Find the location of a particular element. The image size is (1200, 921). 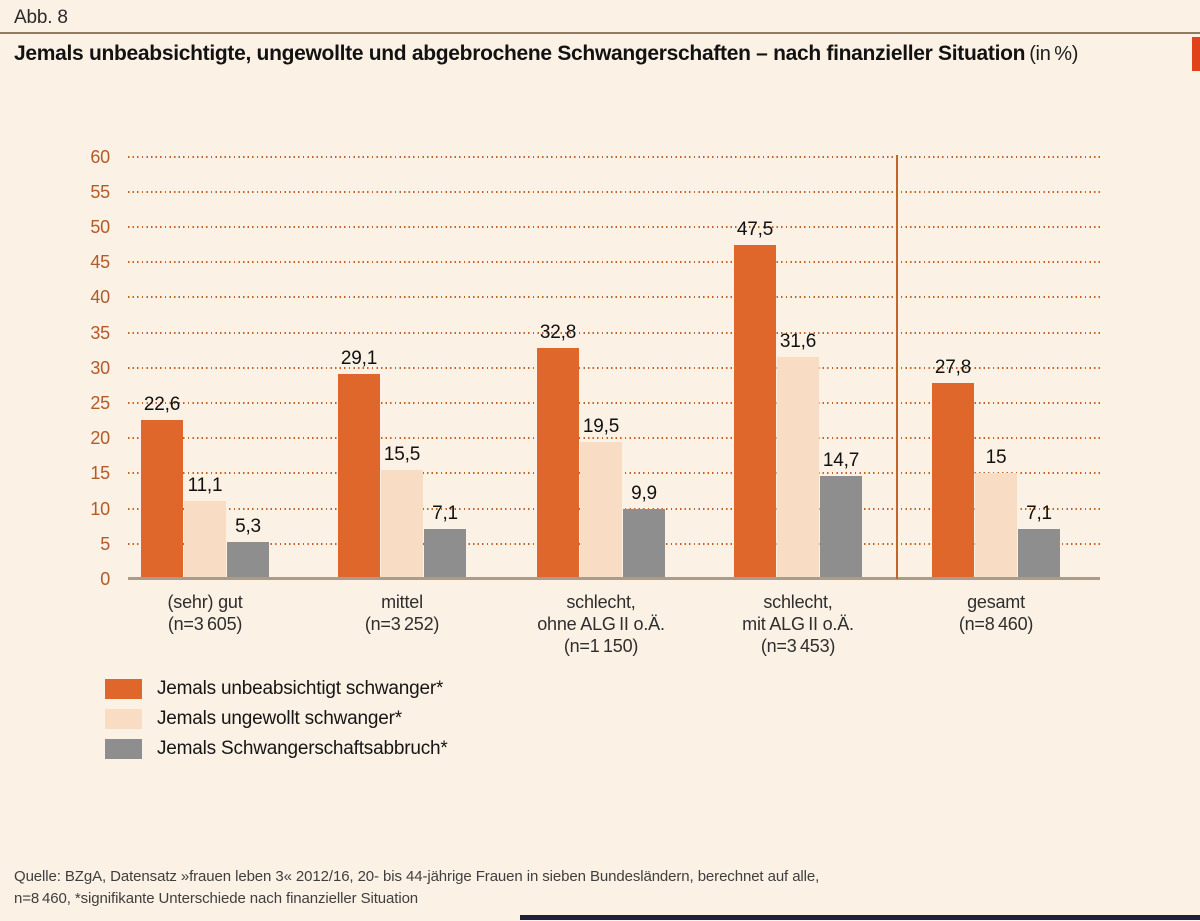

category-label-line: (n=3 605) is located at coordinates (205, 624).